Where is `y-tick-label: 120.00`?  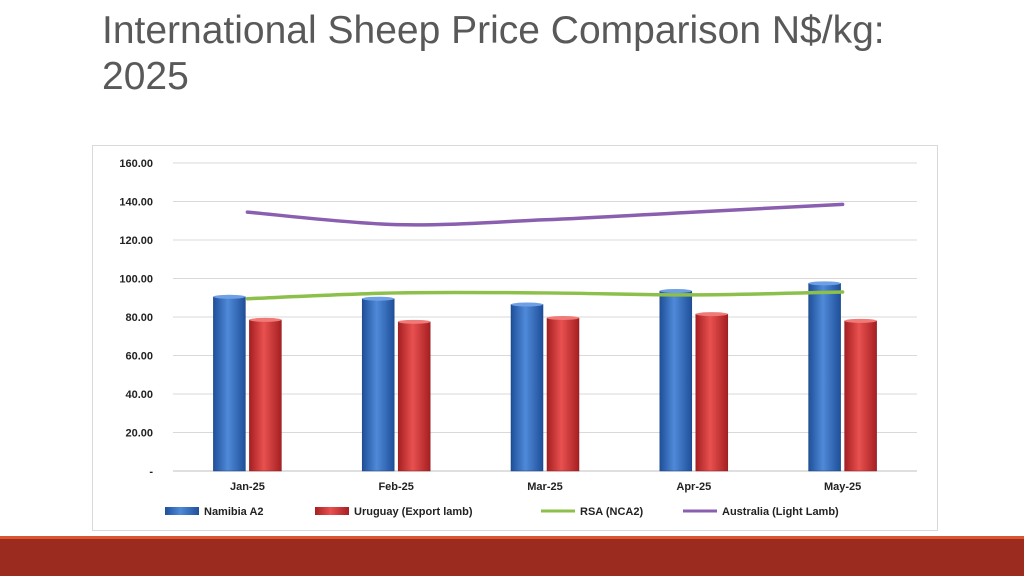 y-tick-label: 120.00 is located at coordinates (136, 241).